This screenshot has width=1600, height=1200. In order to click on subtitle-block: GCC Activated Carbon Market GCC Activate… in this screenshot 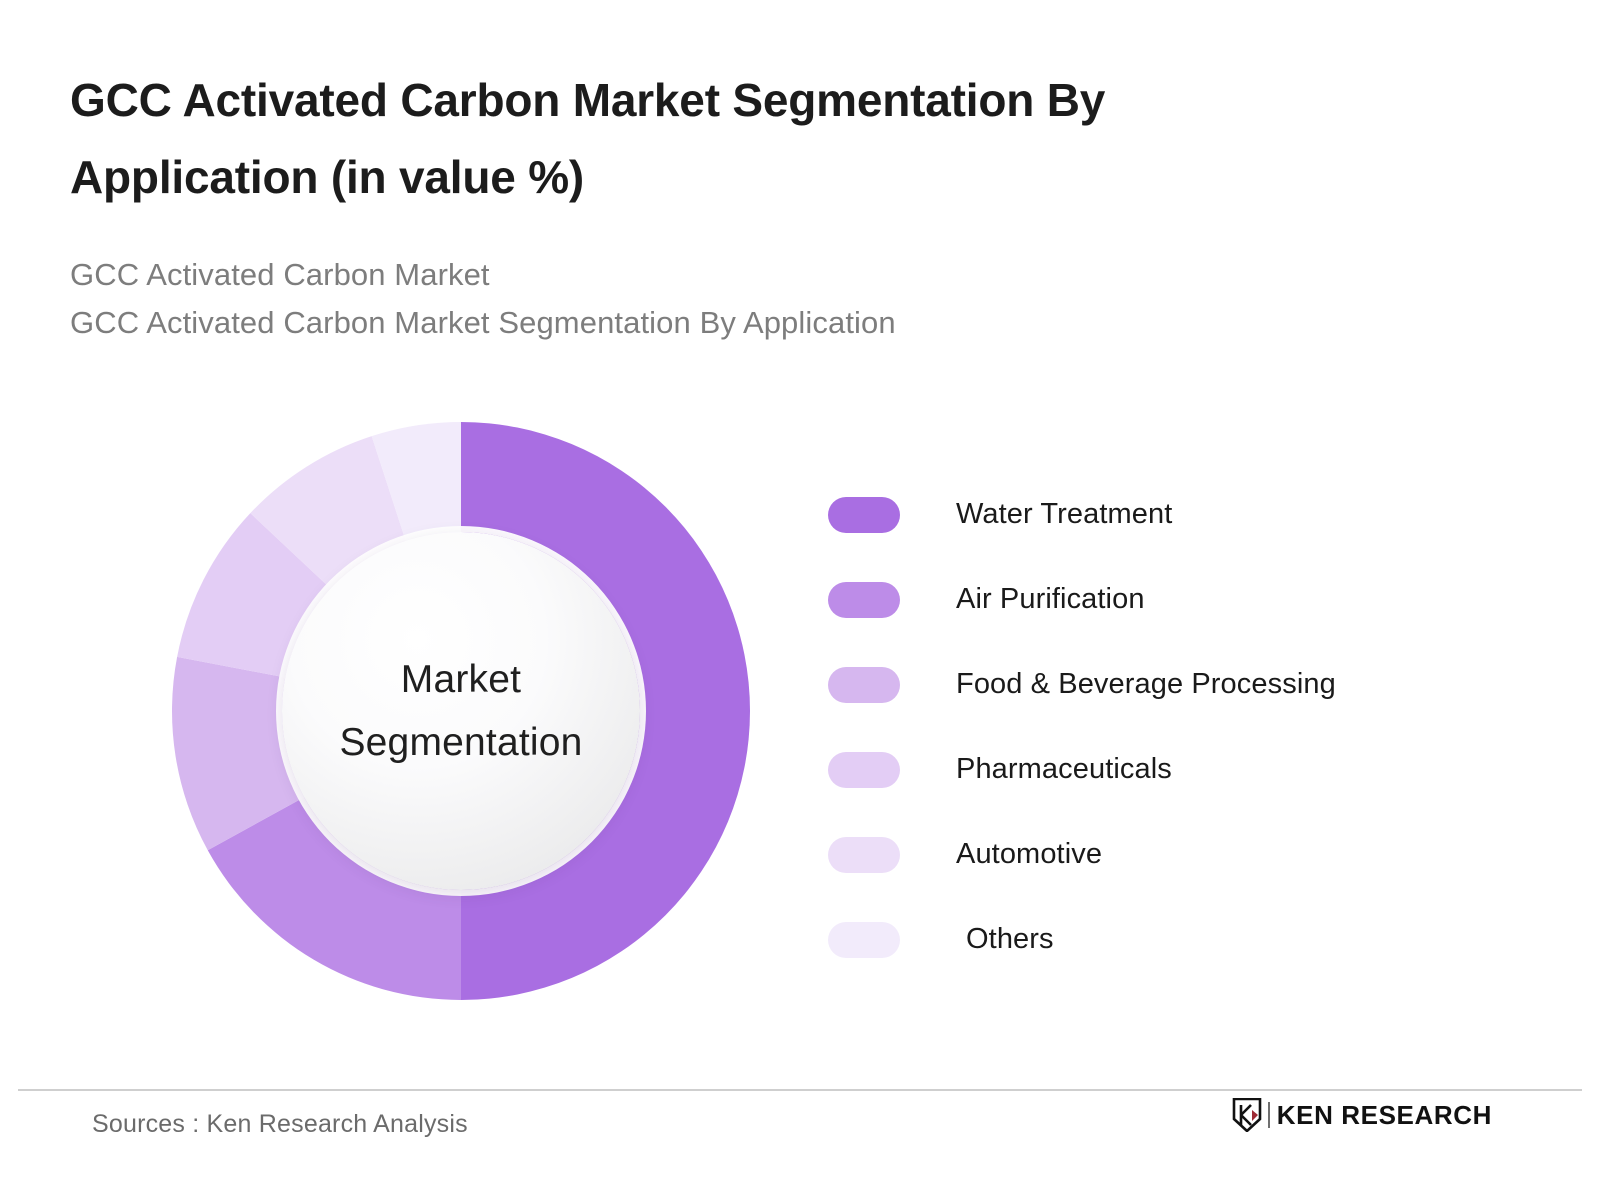, I will do `click(710, 299)`.